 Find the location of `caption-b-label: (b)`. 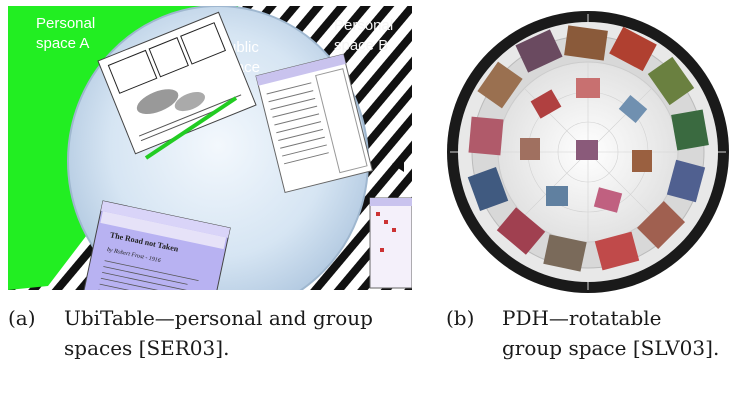

caption-b-label: (b) is located at coordinates (460, 318).